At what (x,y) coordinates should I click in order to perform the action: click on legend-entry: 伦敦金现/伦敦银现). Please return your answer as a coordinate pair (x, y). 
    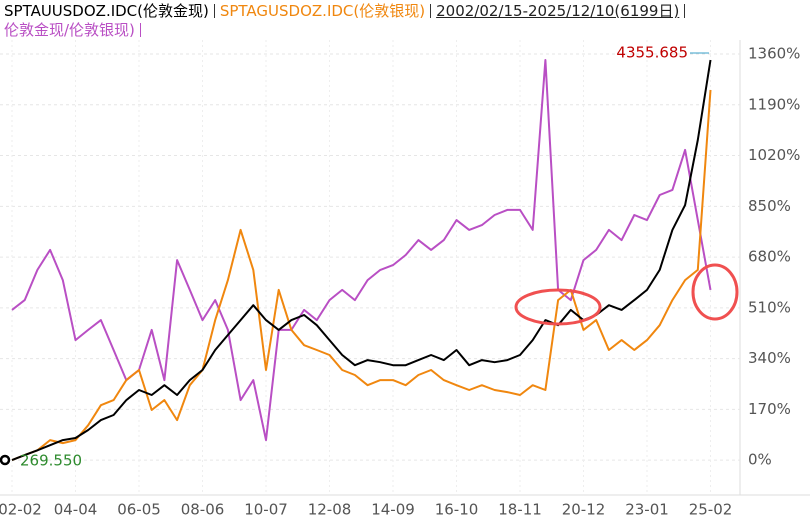
    Looking at the image, I should click on (69, 30).